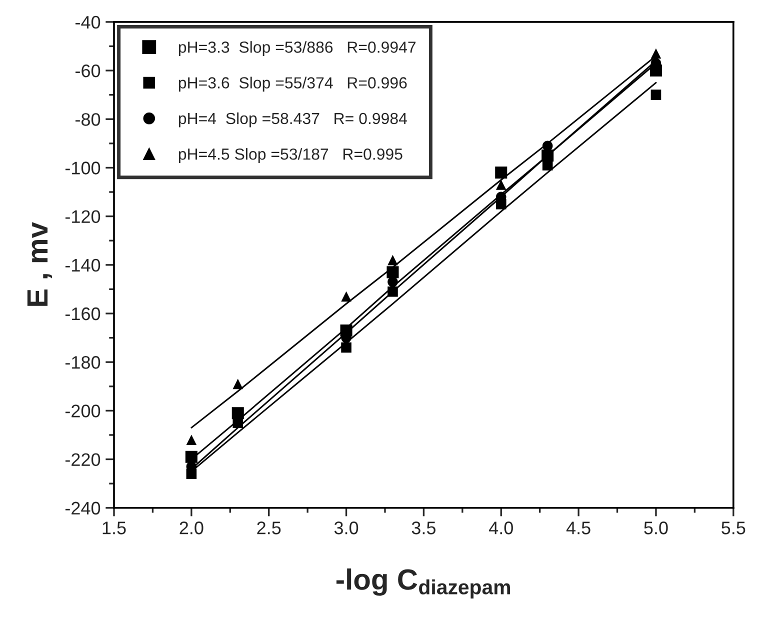 The width and height of the screenshot is (760, 627). What do you see at coordinates (578, 528) in the screenshot?
I see `x-tick-label: 4.5` at bounding box center [578, 528].